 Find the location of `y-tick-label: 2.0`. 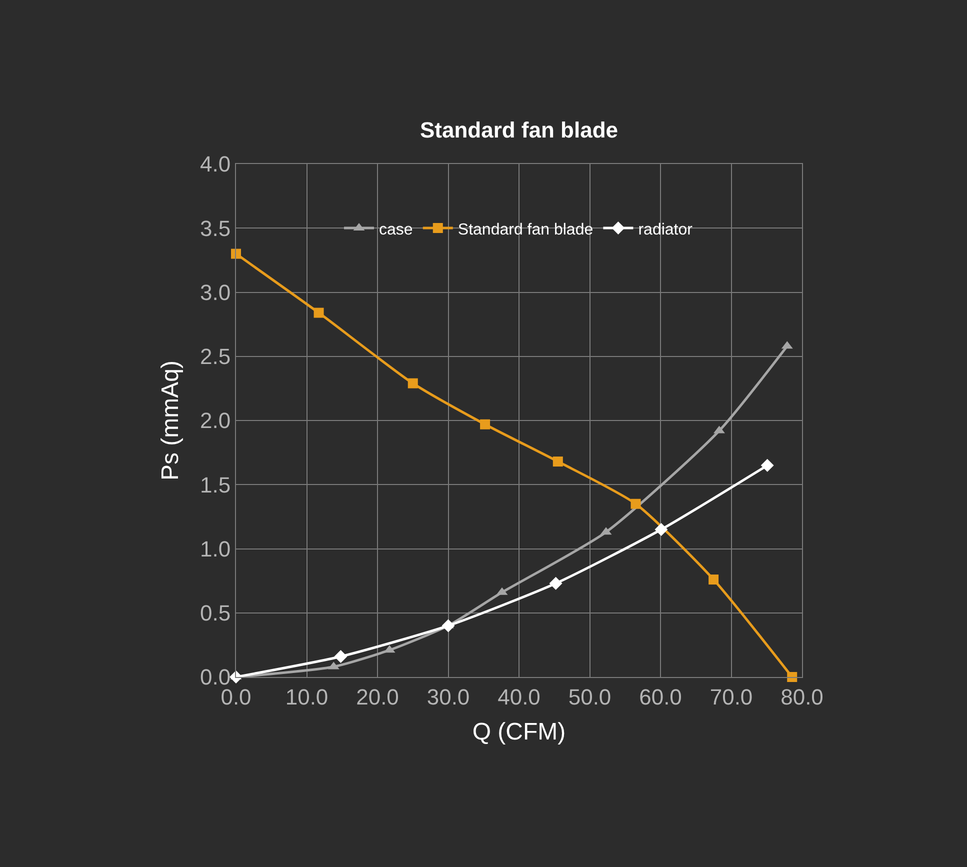

y-tick-label: 2.0 is located at coordinates (215, 421).